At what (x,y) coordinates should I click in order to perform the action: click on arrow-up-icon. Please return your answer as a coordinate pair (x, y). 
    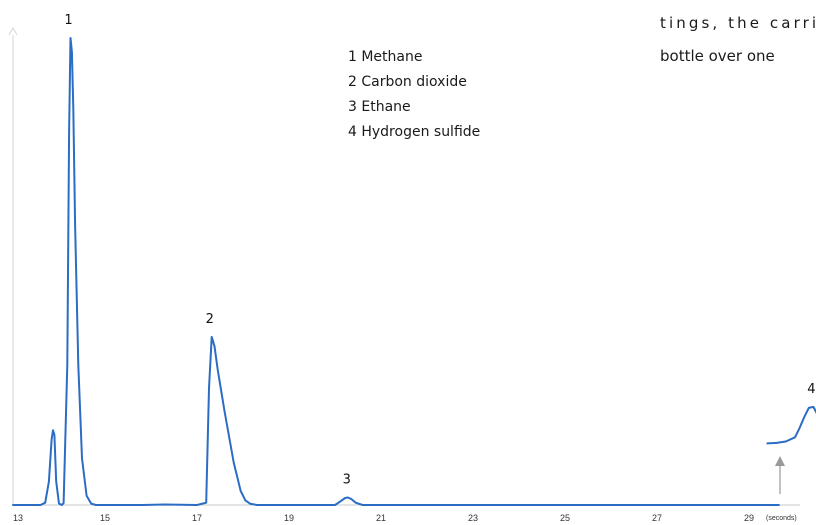
    Looking at the image, I should click on (780, 461).